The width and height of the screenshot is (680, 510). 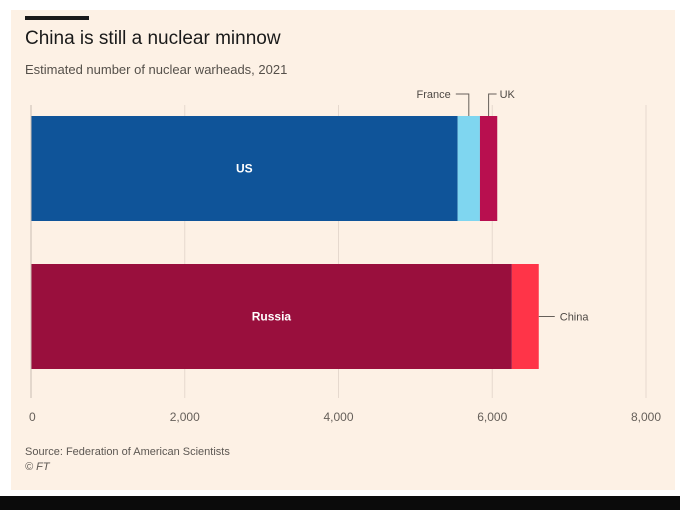 I want to click on bar-label-russia: Russia, so click(x=272, y=317).